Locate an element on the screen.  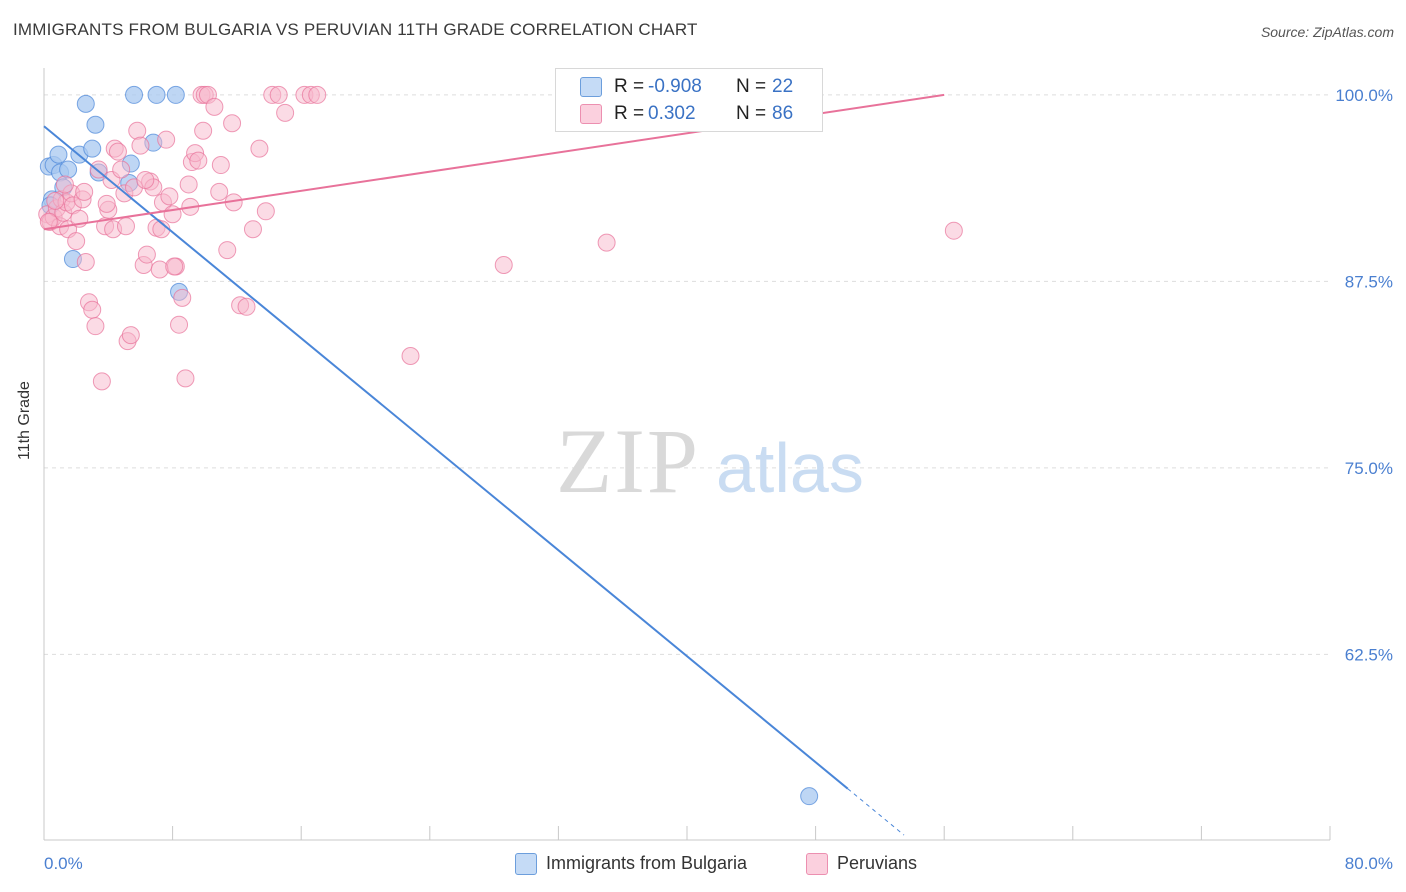
y-tick-label: 87.5% is located at coordinates (1369, 281).